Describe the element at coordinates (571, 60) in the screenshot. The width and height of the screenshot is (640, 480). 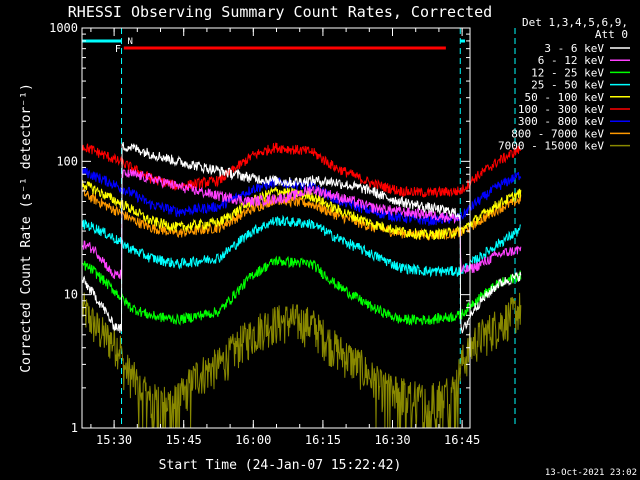
I see `legend-entry-label: 6 - 12 keV` at that location.